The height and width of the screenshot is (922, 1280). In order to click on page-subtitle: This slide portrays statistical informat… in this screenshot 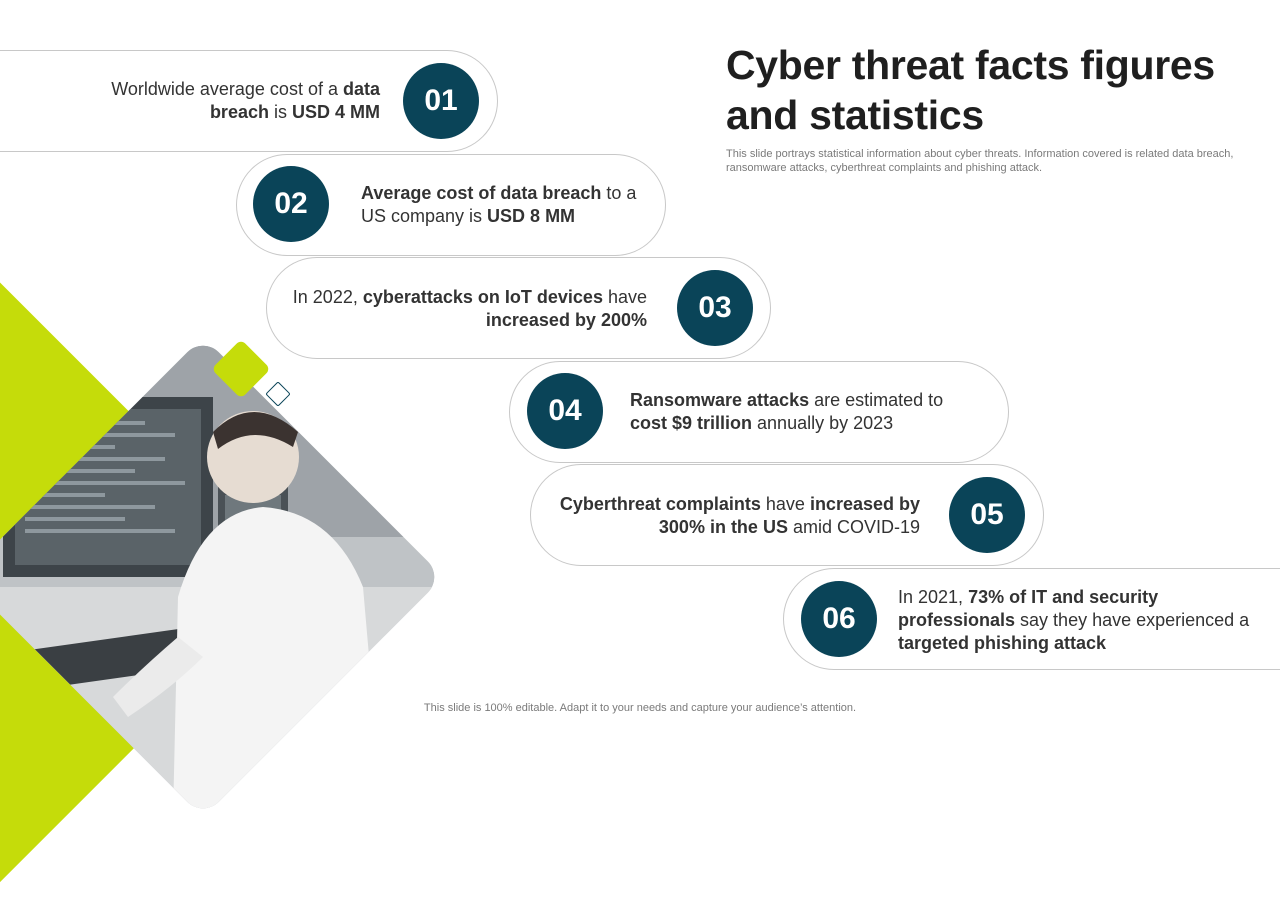, I will do `click(980, 161)`.